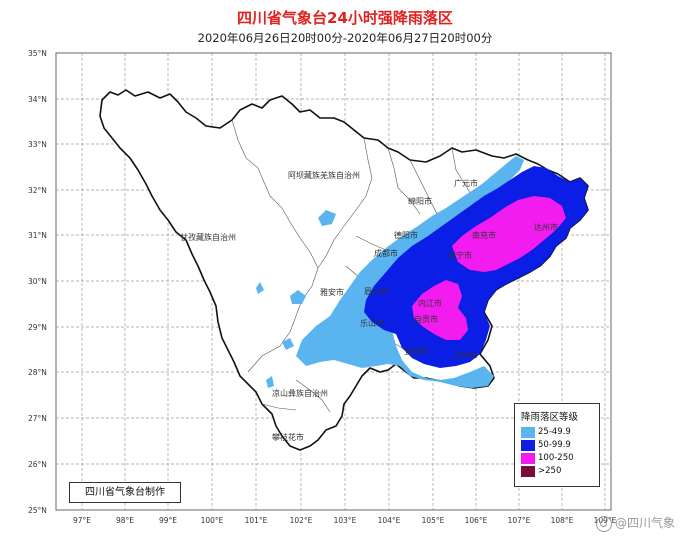 The height and width of the screenshot is (539, 690). What do you see at coordinates (125, 492) in the screenshot?
I see `producer-label: 四川省气象台制作` at bounding box center [125, 492].